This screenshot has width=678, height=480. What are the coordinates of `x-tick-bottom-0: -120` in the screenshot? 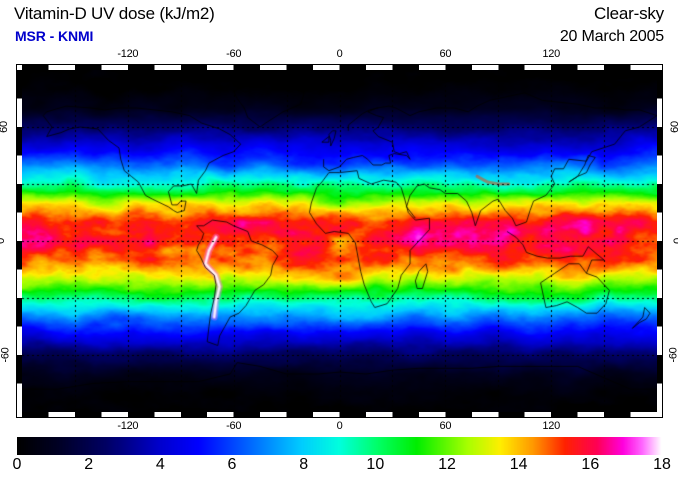 It's located at (128, 426).